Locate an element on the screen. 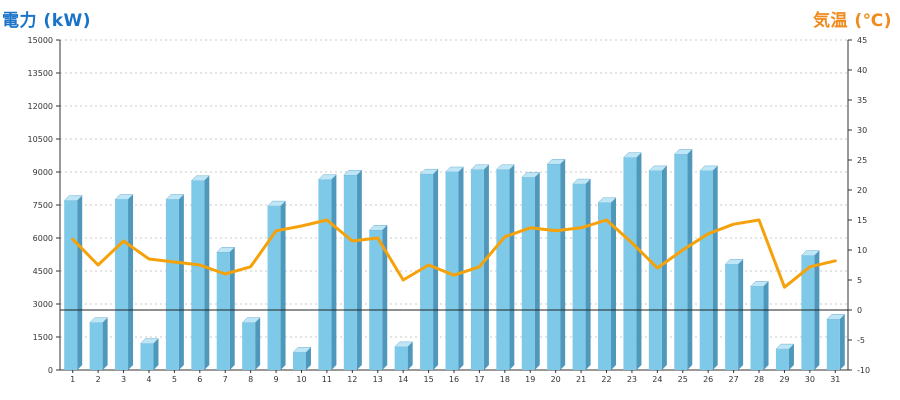  x-tick-label: 26 is located at coordinates (708, 379).